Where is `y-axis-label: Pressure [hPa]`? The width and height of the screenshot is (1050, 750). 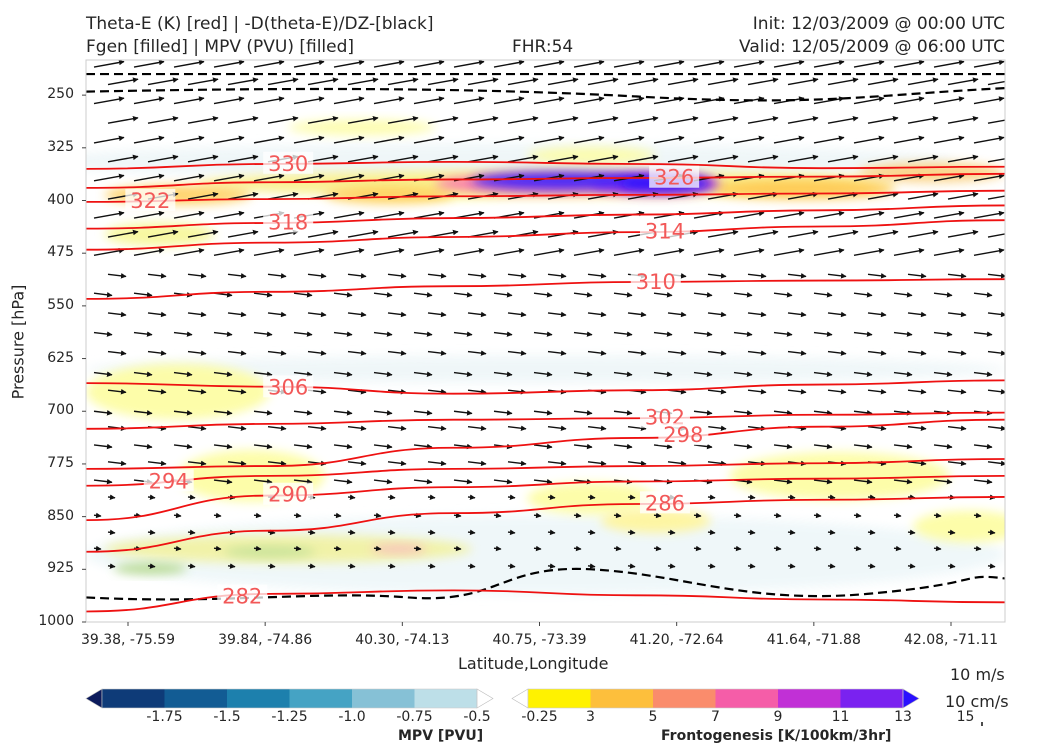 y-axis-label: Pressure [hPa] is located at coordinates (18, 342).